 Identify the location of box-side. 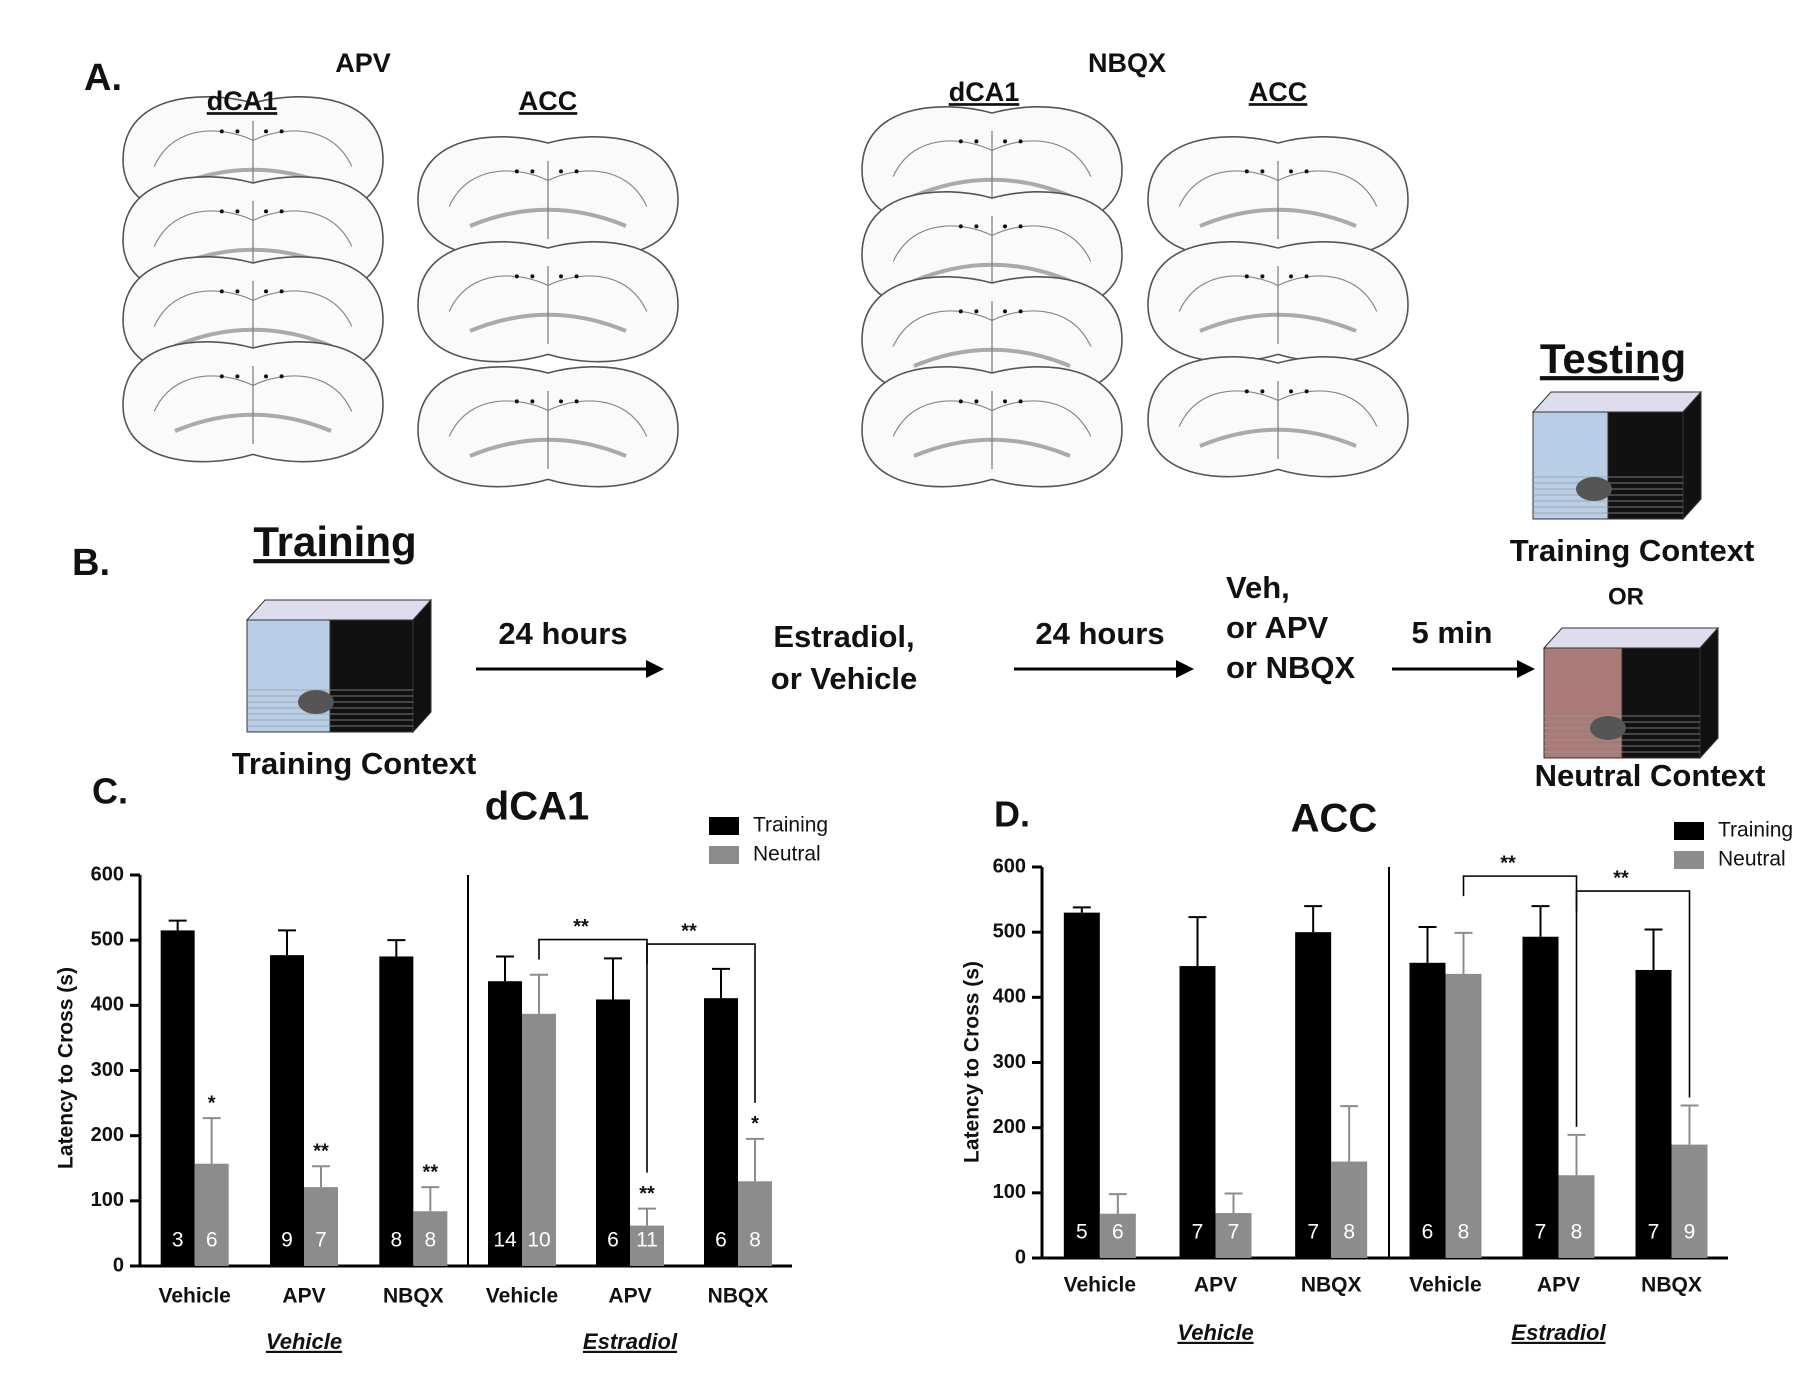
(1692, 455).